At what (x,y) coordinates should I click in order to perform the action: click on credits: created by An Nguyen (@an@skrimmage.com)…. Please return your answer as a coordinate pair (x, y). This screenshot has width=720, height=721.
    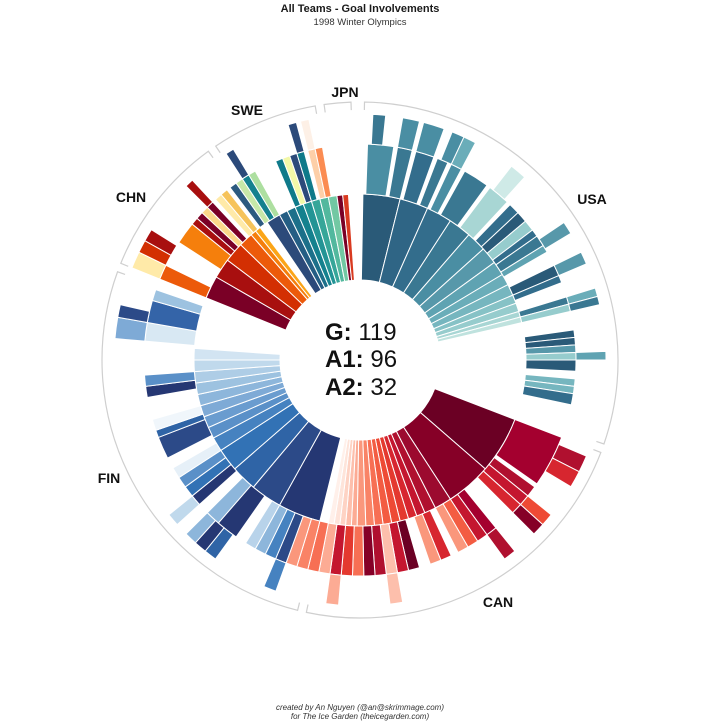
    Looking at the image, I should click on (360, 712).